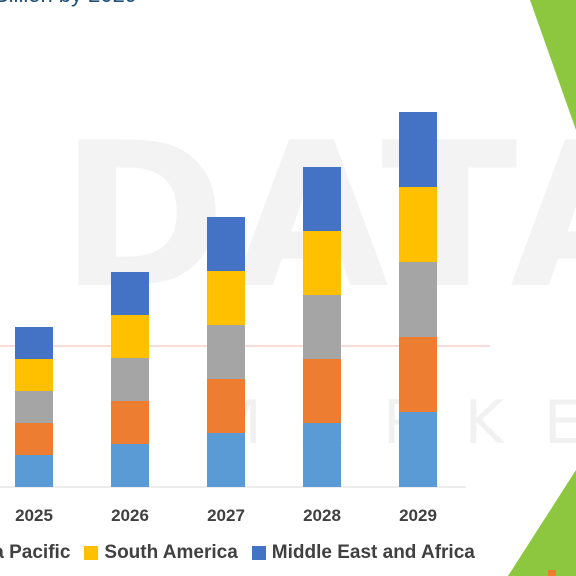  What do you see at coordinates (171, 552) in the screenshot?
I see `legend-label-south-america: South America` at bounding box center [171, 552].